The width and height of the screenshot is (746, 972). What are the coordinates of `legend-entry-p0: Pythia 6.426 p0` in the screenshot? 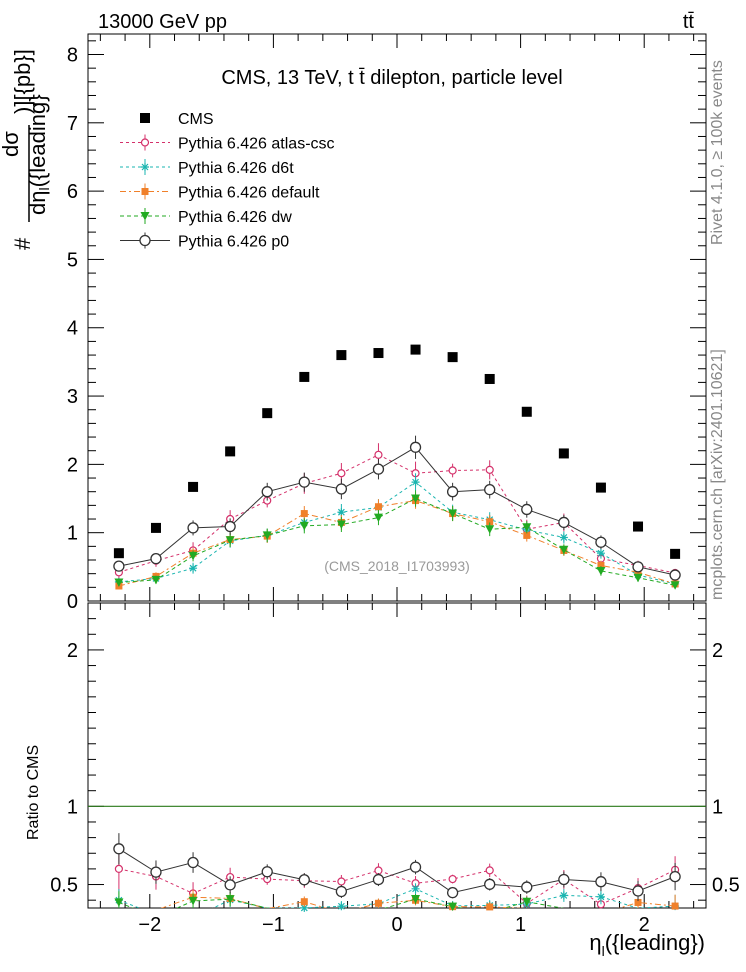 It's located at (204, 241).